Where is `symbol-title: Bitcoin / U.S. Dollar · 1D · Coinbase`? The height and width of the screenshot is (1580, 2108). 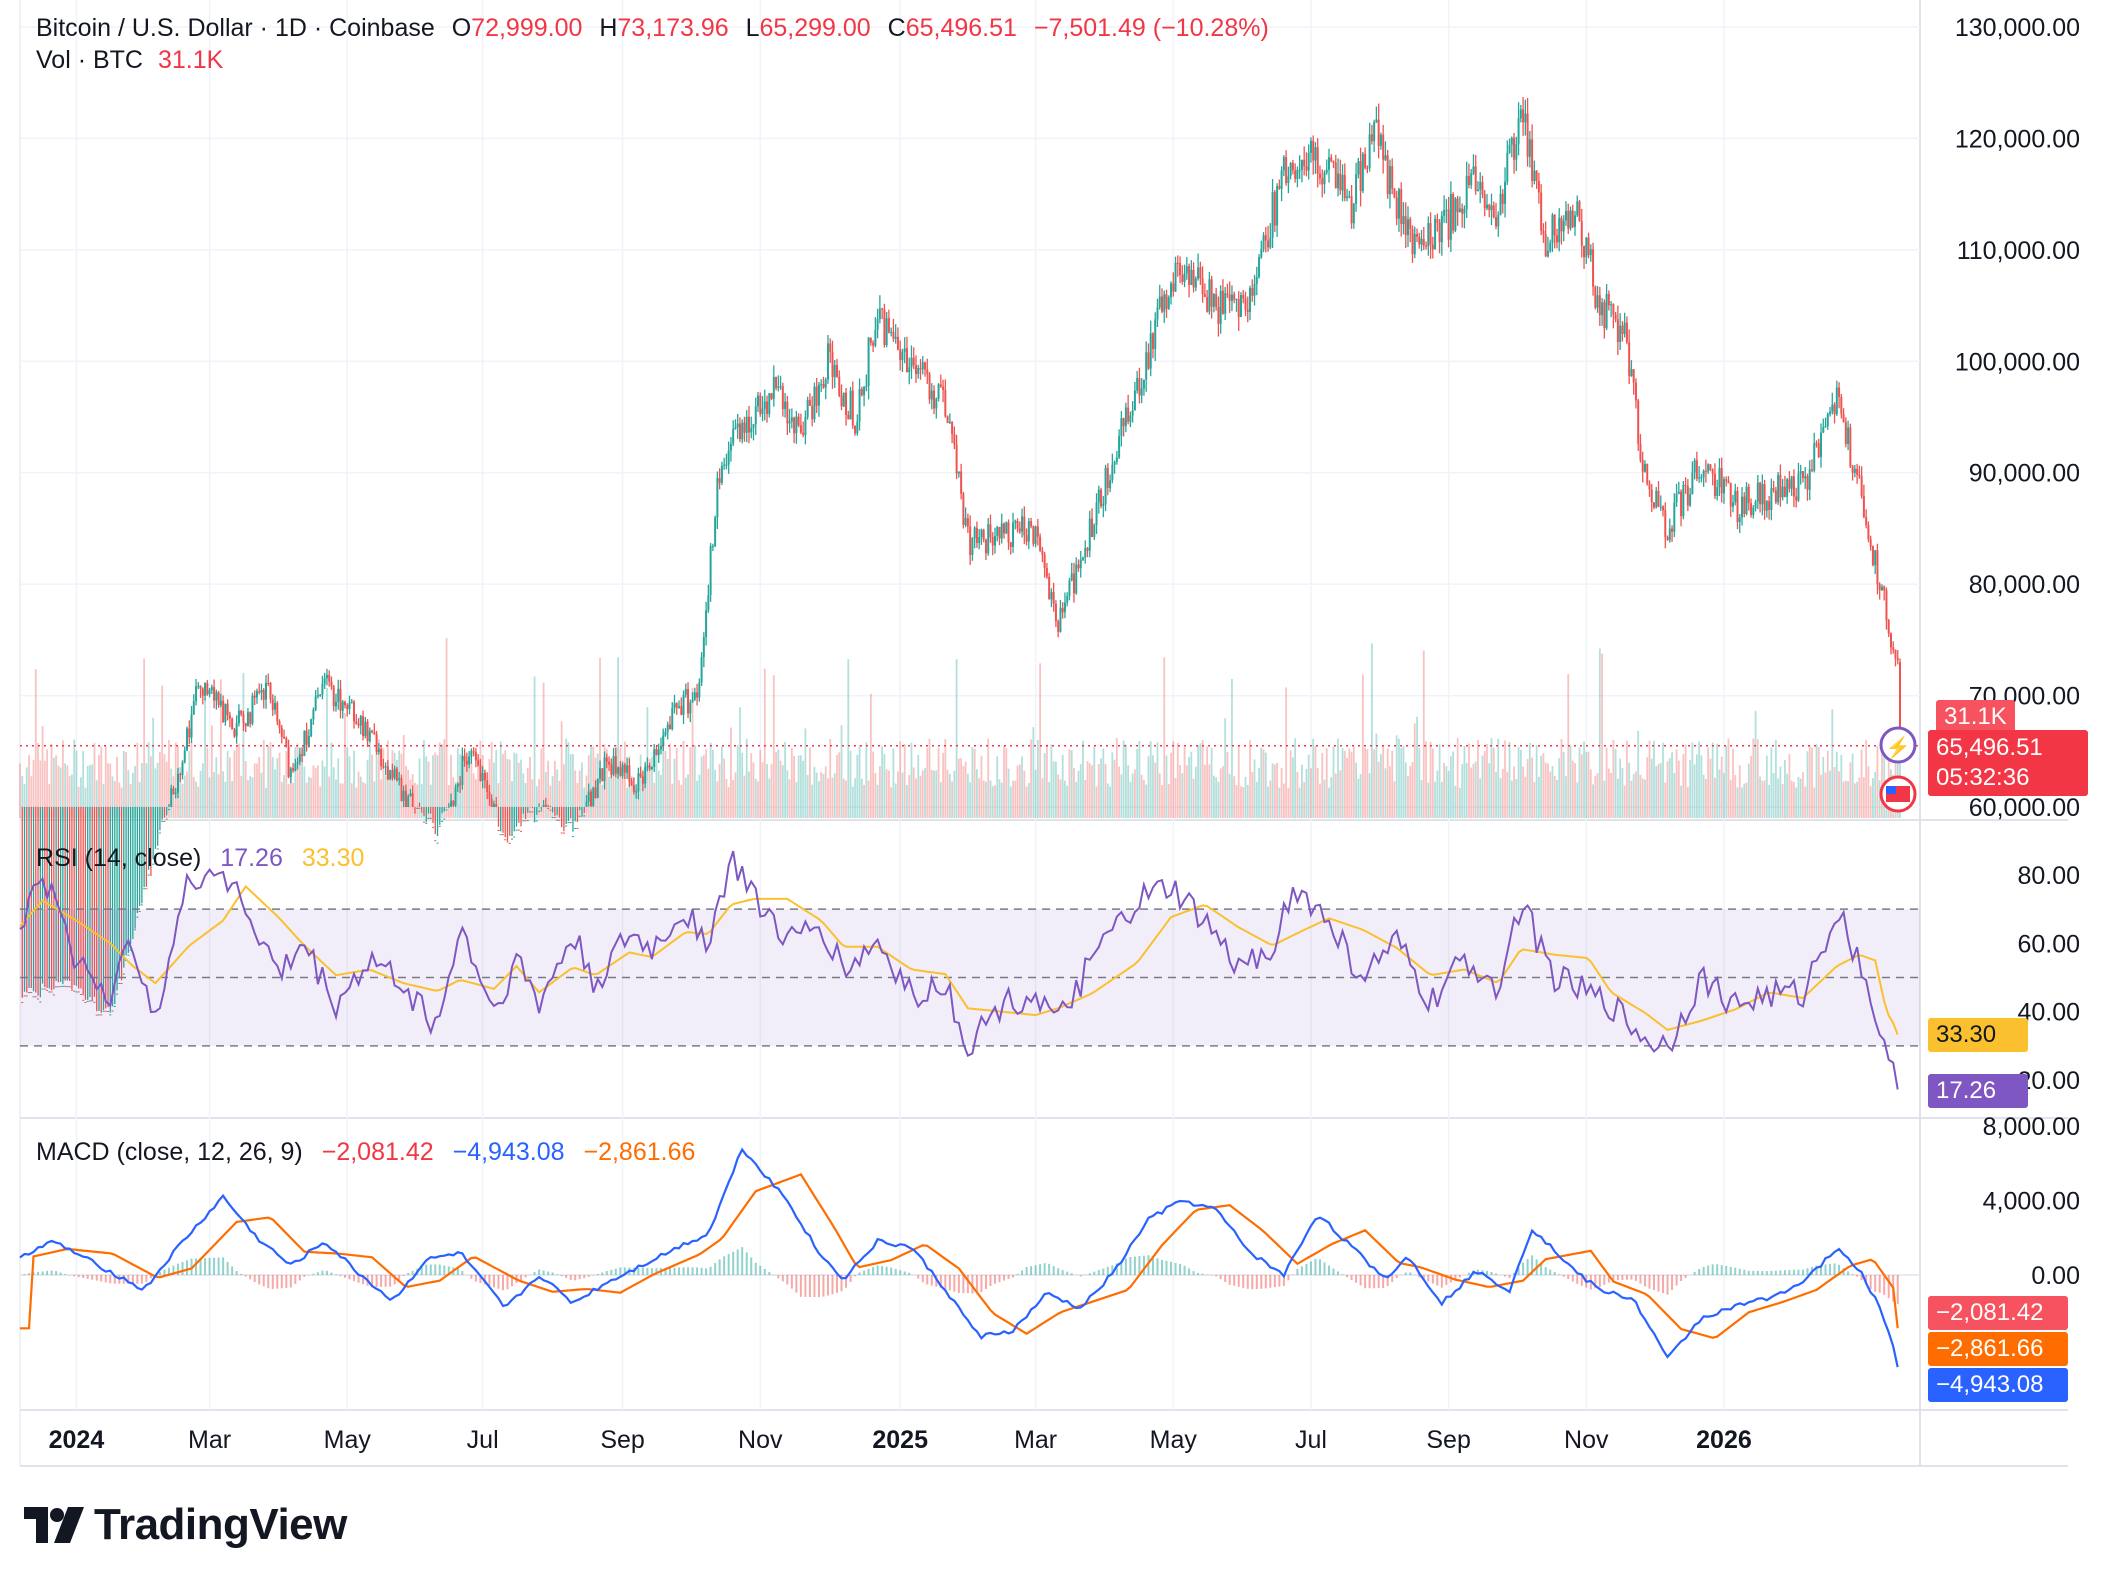 symbol-title: Bitcoin / U.S. Dollar · 1D · Coinbase is located at coordinates (235, 28).